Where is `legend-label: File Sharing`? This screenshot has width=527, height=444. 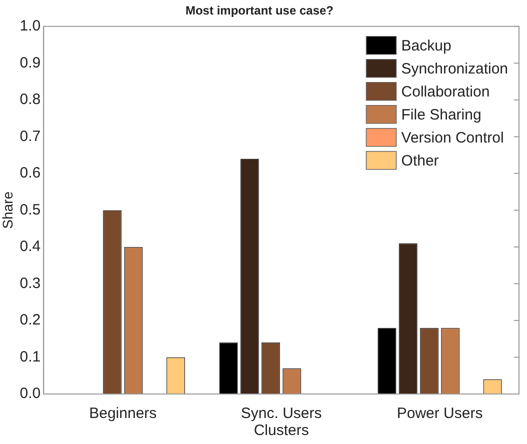 legend-label: File Sharing is located at coordinates (441, 115).